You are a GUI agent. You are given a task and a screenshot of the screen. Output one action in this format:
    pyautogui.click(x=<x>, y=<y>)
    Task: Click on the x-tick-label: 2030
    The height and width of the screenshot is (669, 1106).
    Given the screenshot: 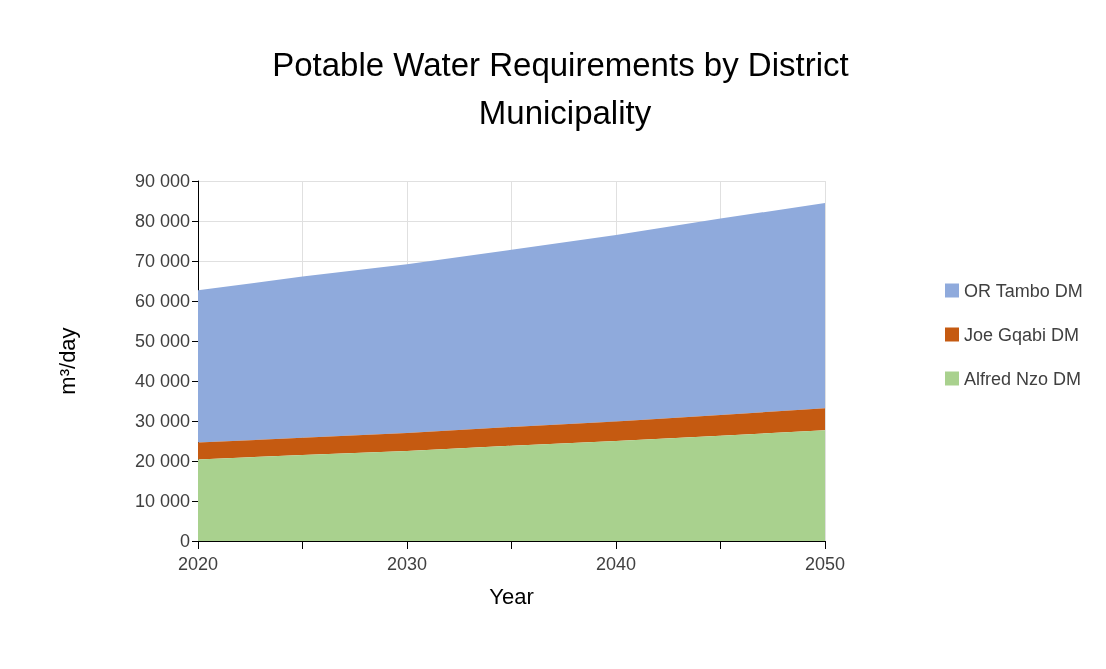 What is the action you would take?
    pyautogui.click(x=407, y=564)
    